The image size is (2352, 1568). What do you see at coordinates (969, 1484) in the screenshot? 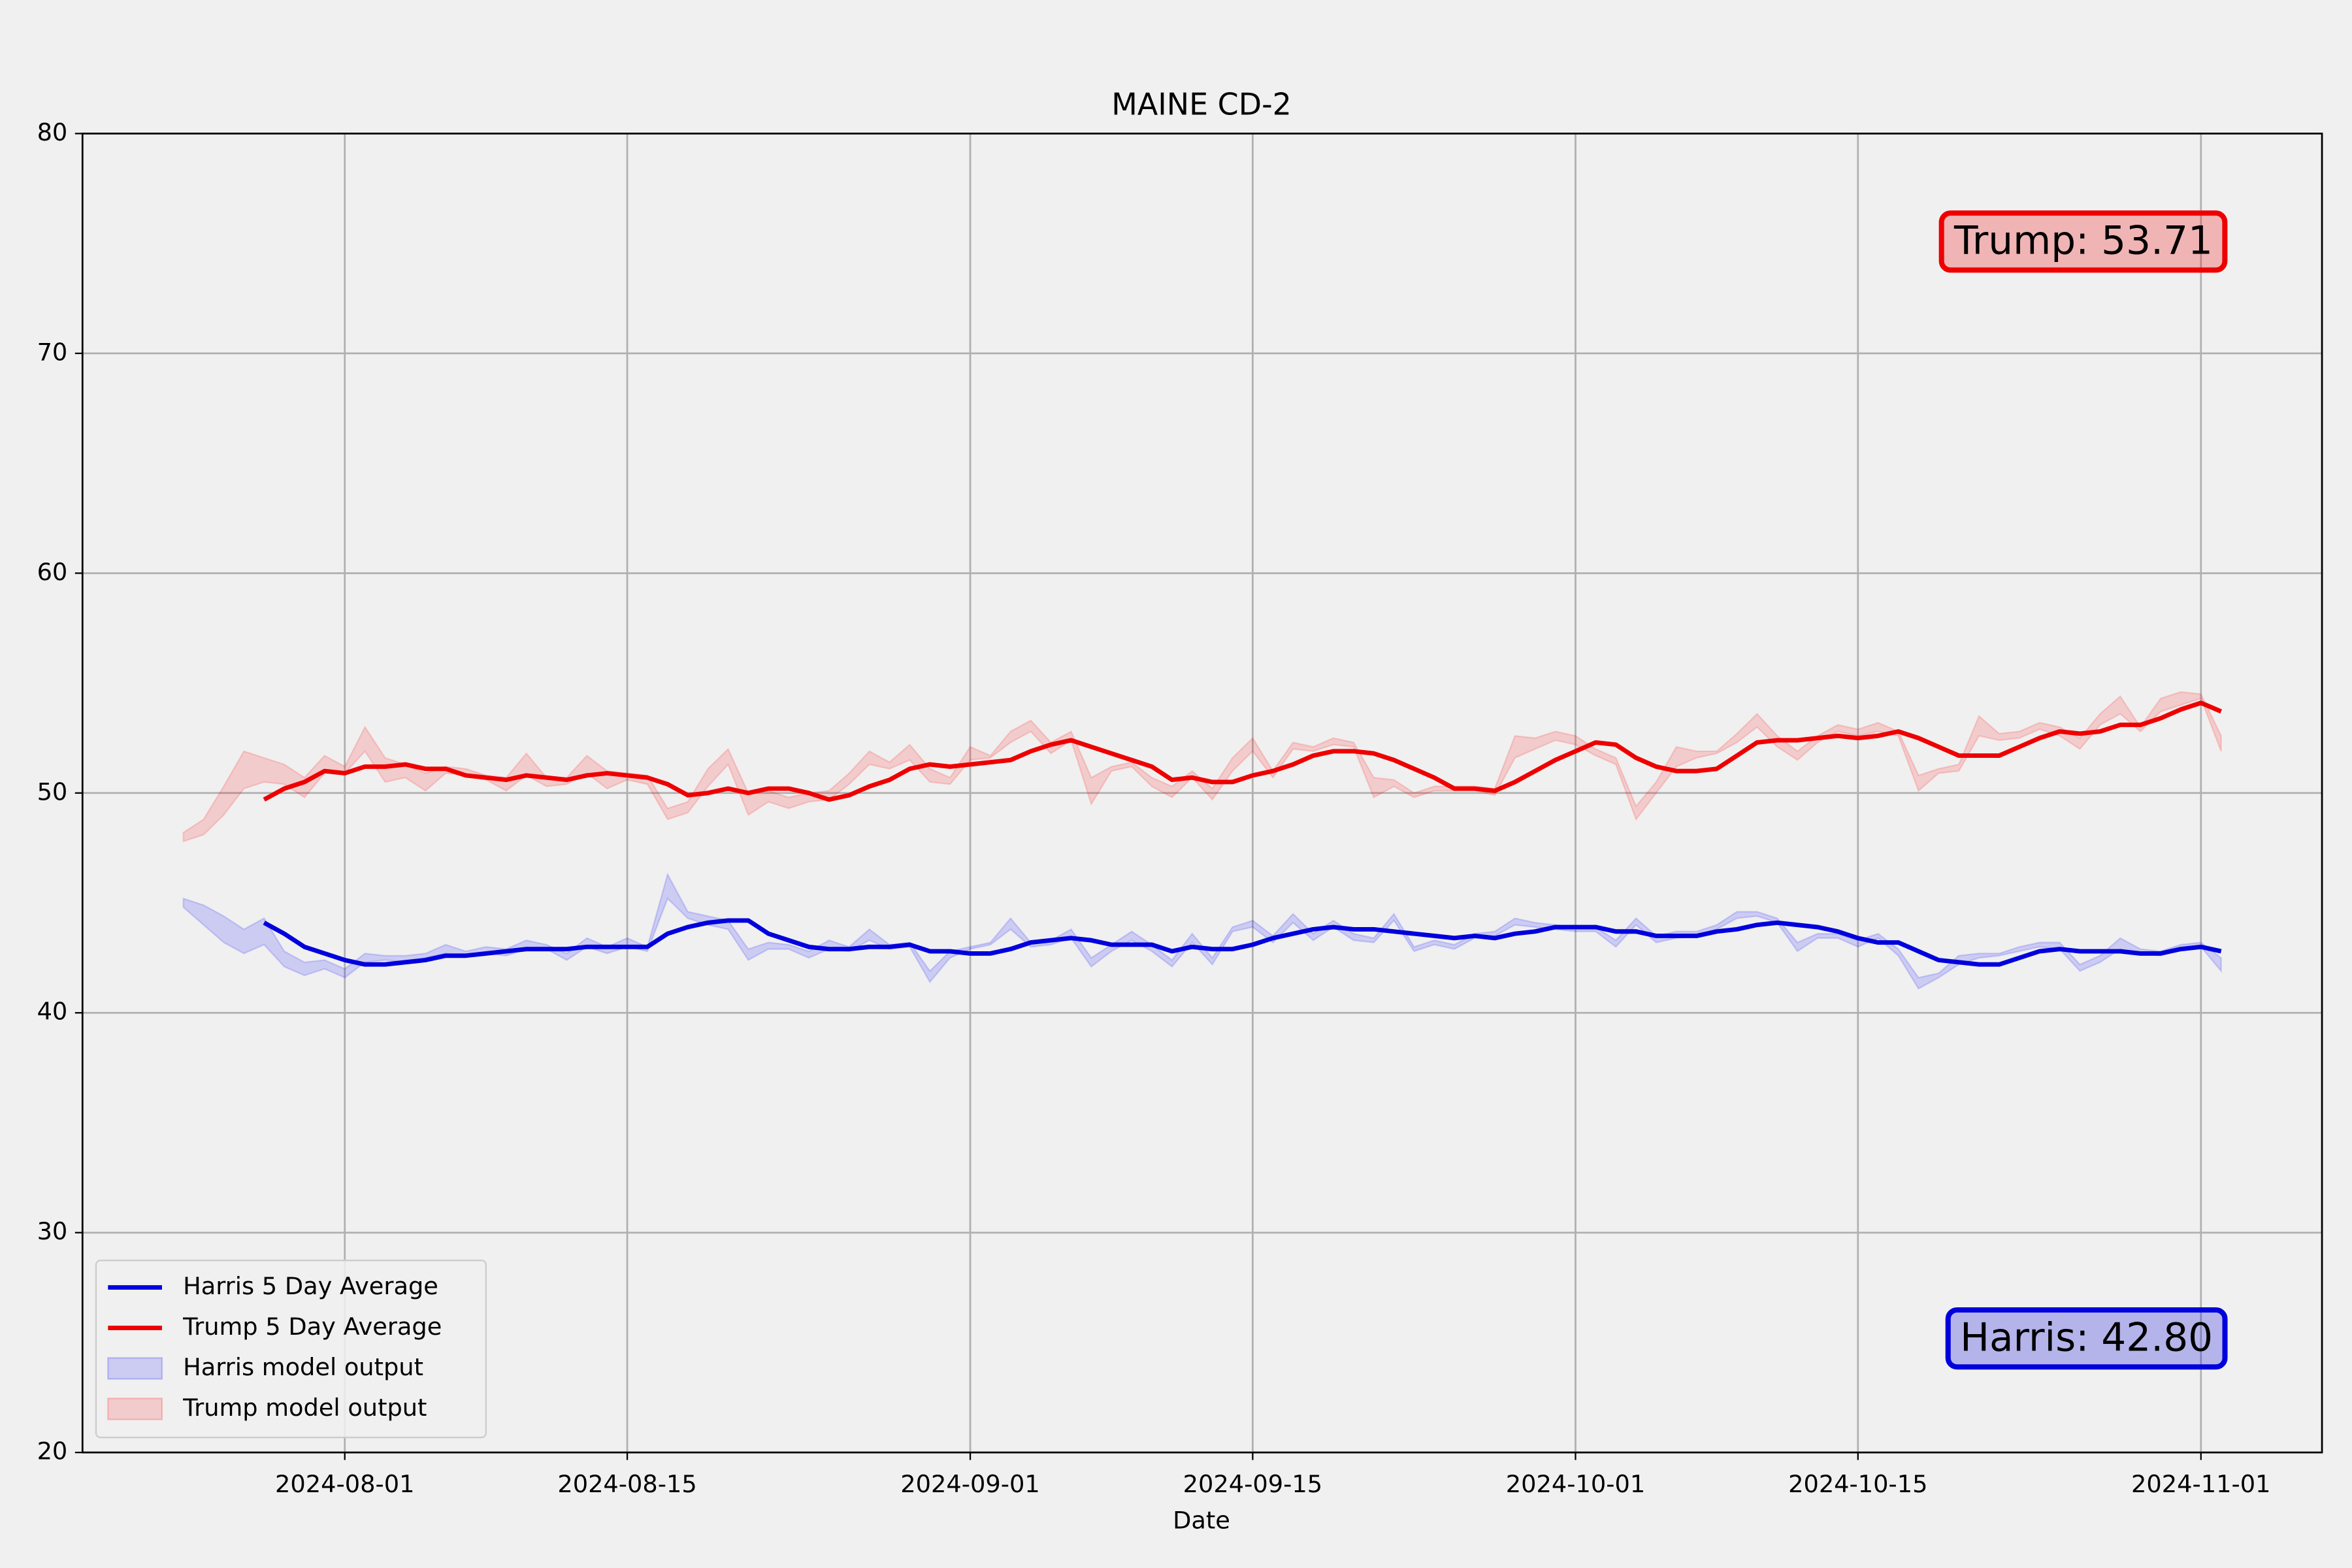
I see `x-tick-label: 2024-09-01` at bounding box center [969, 1484].